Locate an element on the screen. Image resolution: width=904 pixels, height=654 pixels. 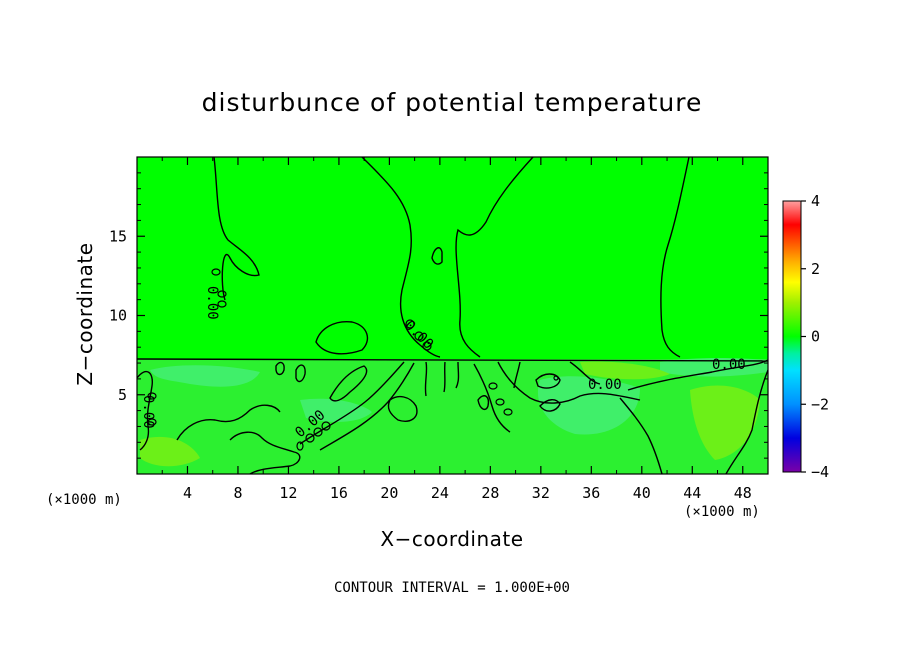
x-tick-label: 28 is located at coordinates (490, 493).